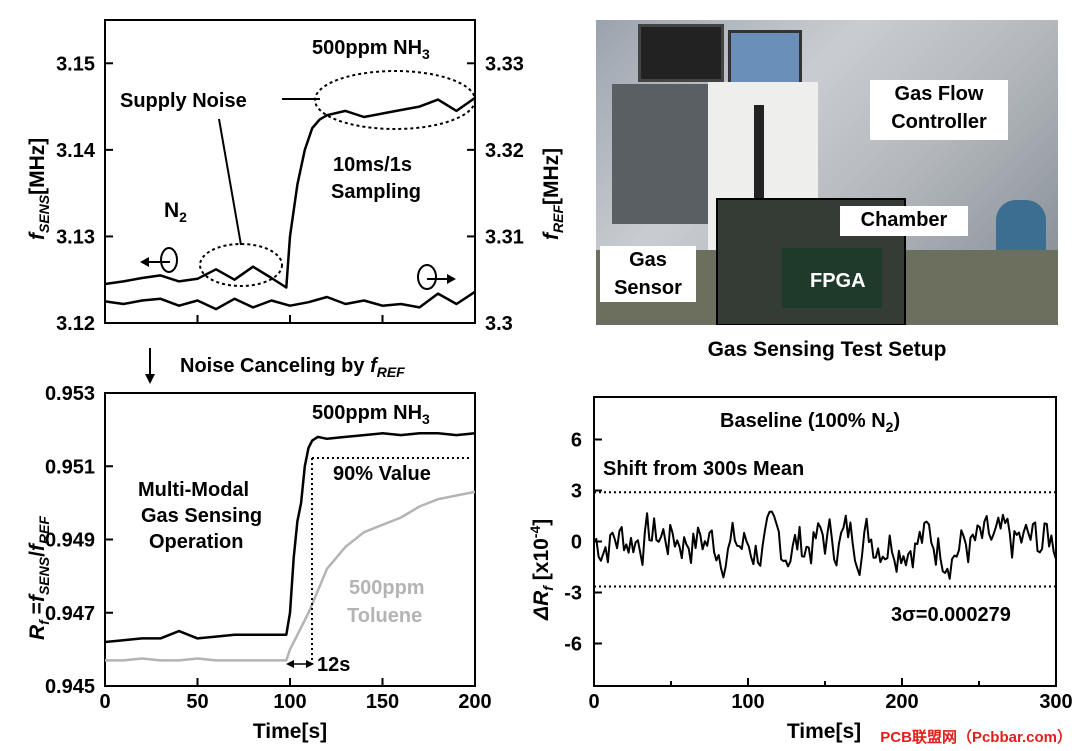 The height and width of the screenshot is (751, 1080). I want to click on highlight-supply-noise, so click(241, 265).